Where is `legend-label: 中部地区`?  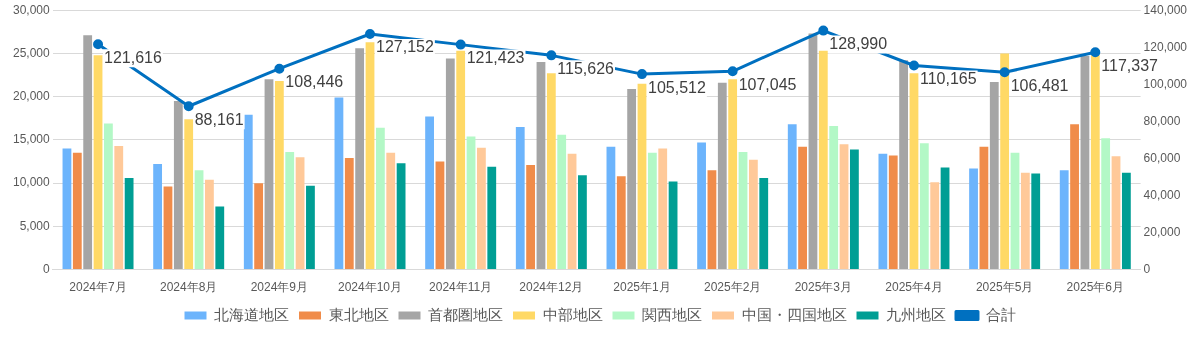 legend-label: 中部地区 is located at coordinates (572, 314).